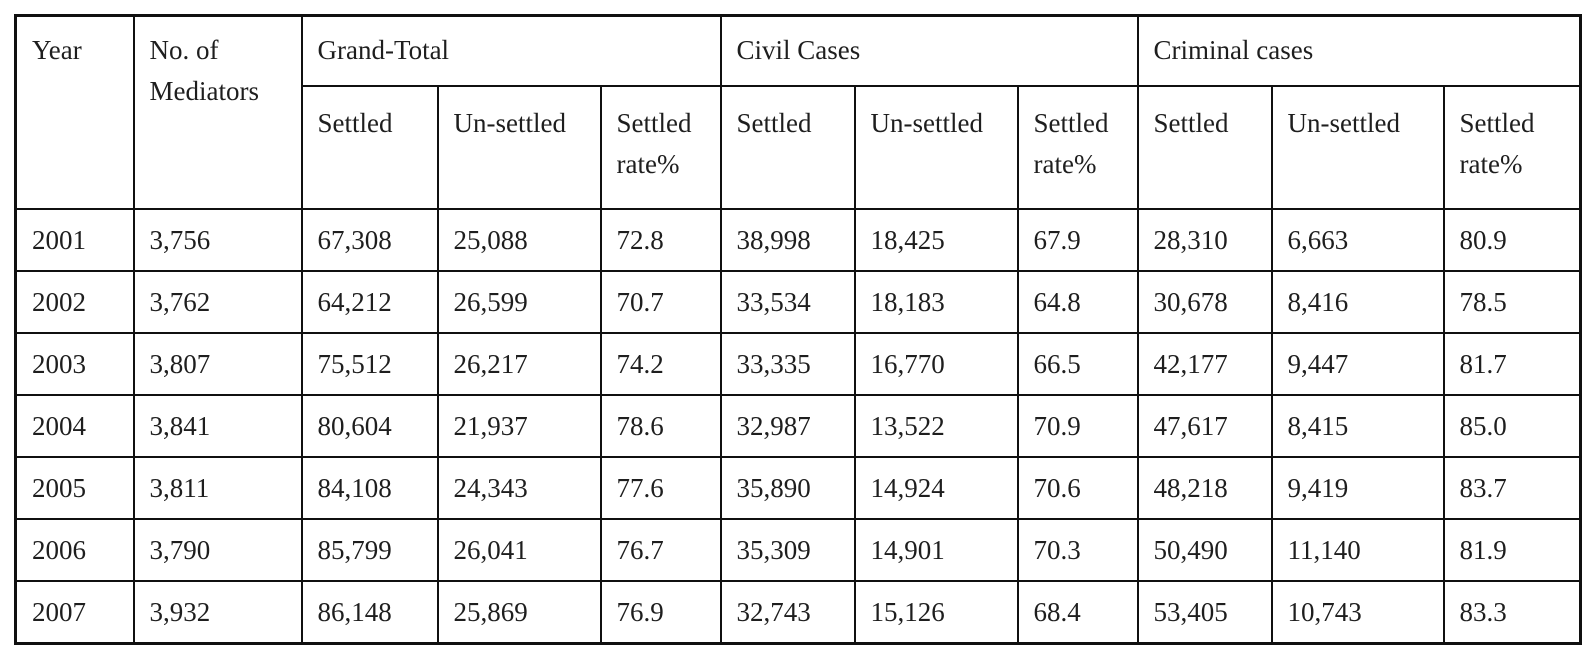  Describe the element at coordinates (1357, 302) in the screenshot. I see `cell-criminal-unsettled: 8,416` at that location.